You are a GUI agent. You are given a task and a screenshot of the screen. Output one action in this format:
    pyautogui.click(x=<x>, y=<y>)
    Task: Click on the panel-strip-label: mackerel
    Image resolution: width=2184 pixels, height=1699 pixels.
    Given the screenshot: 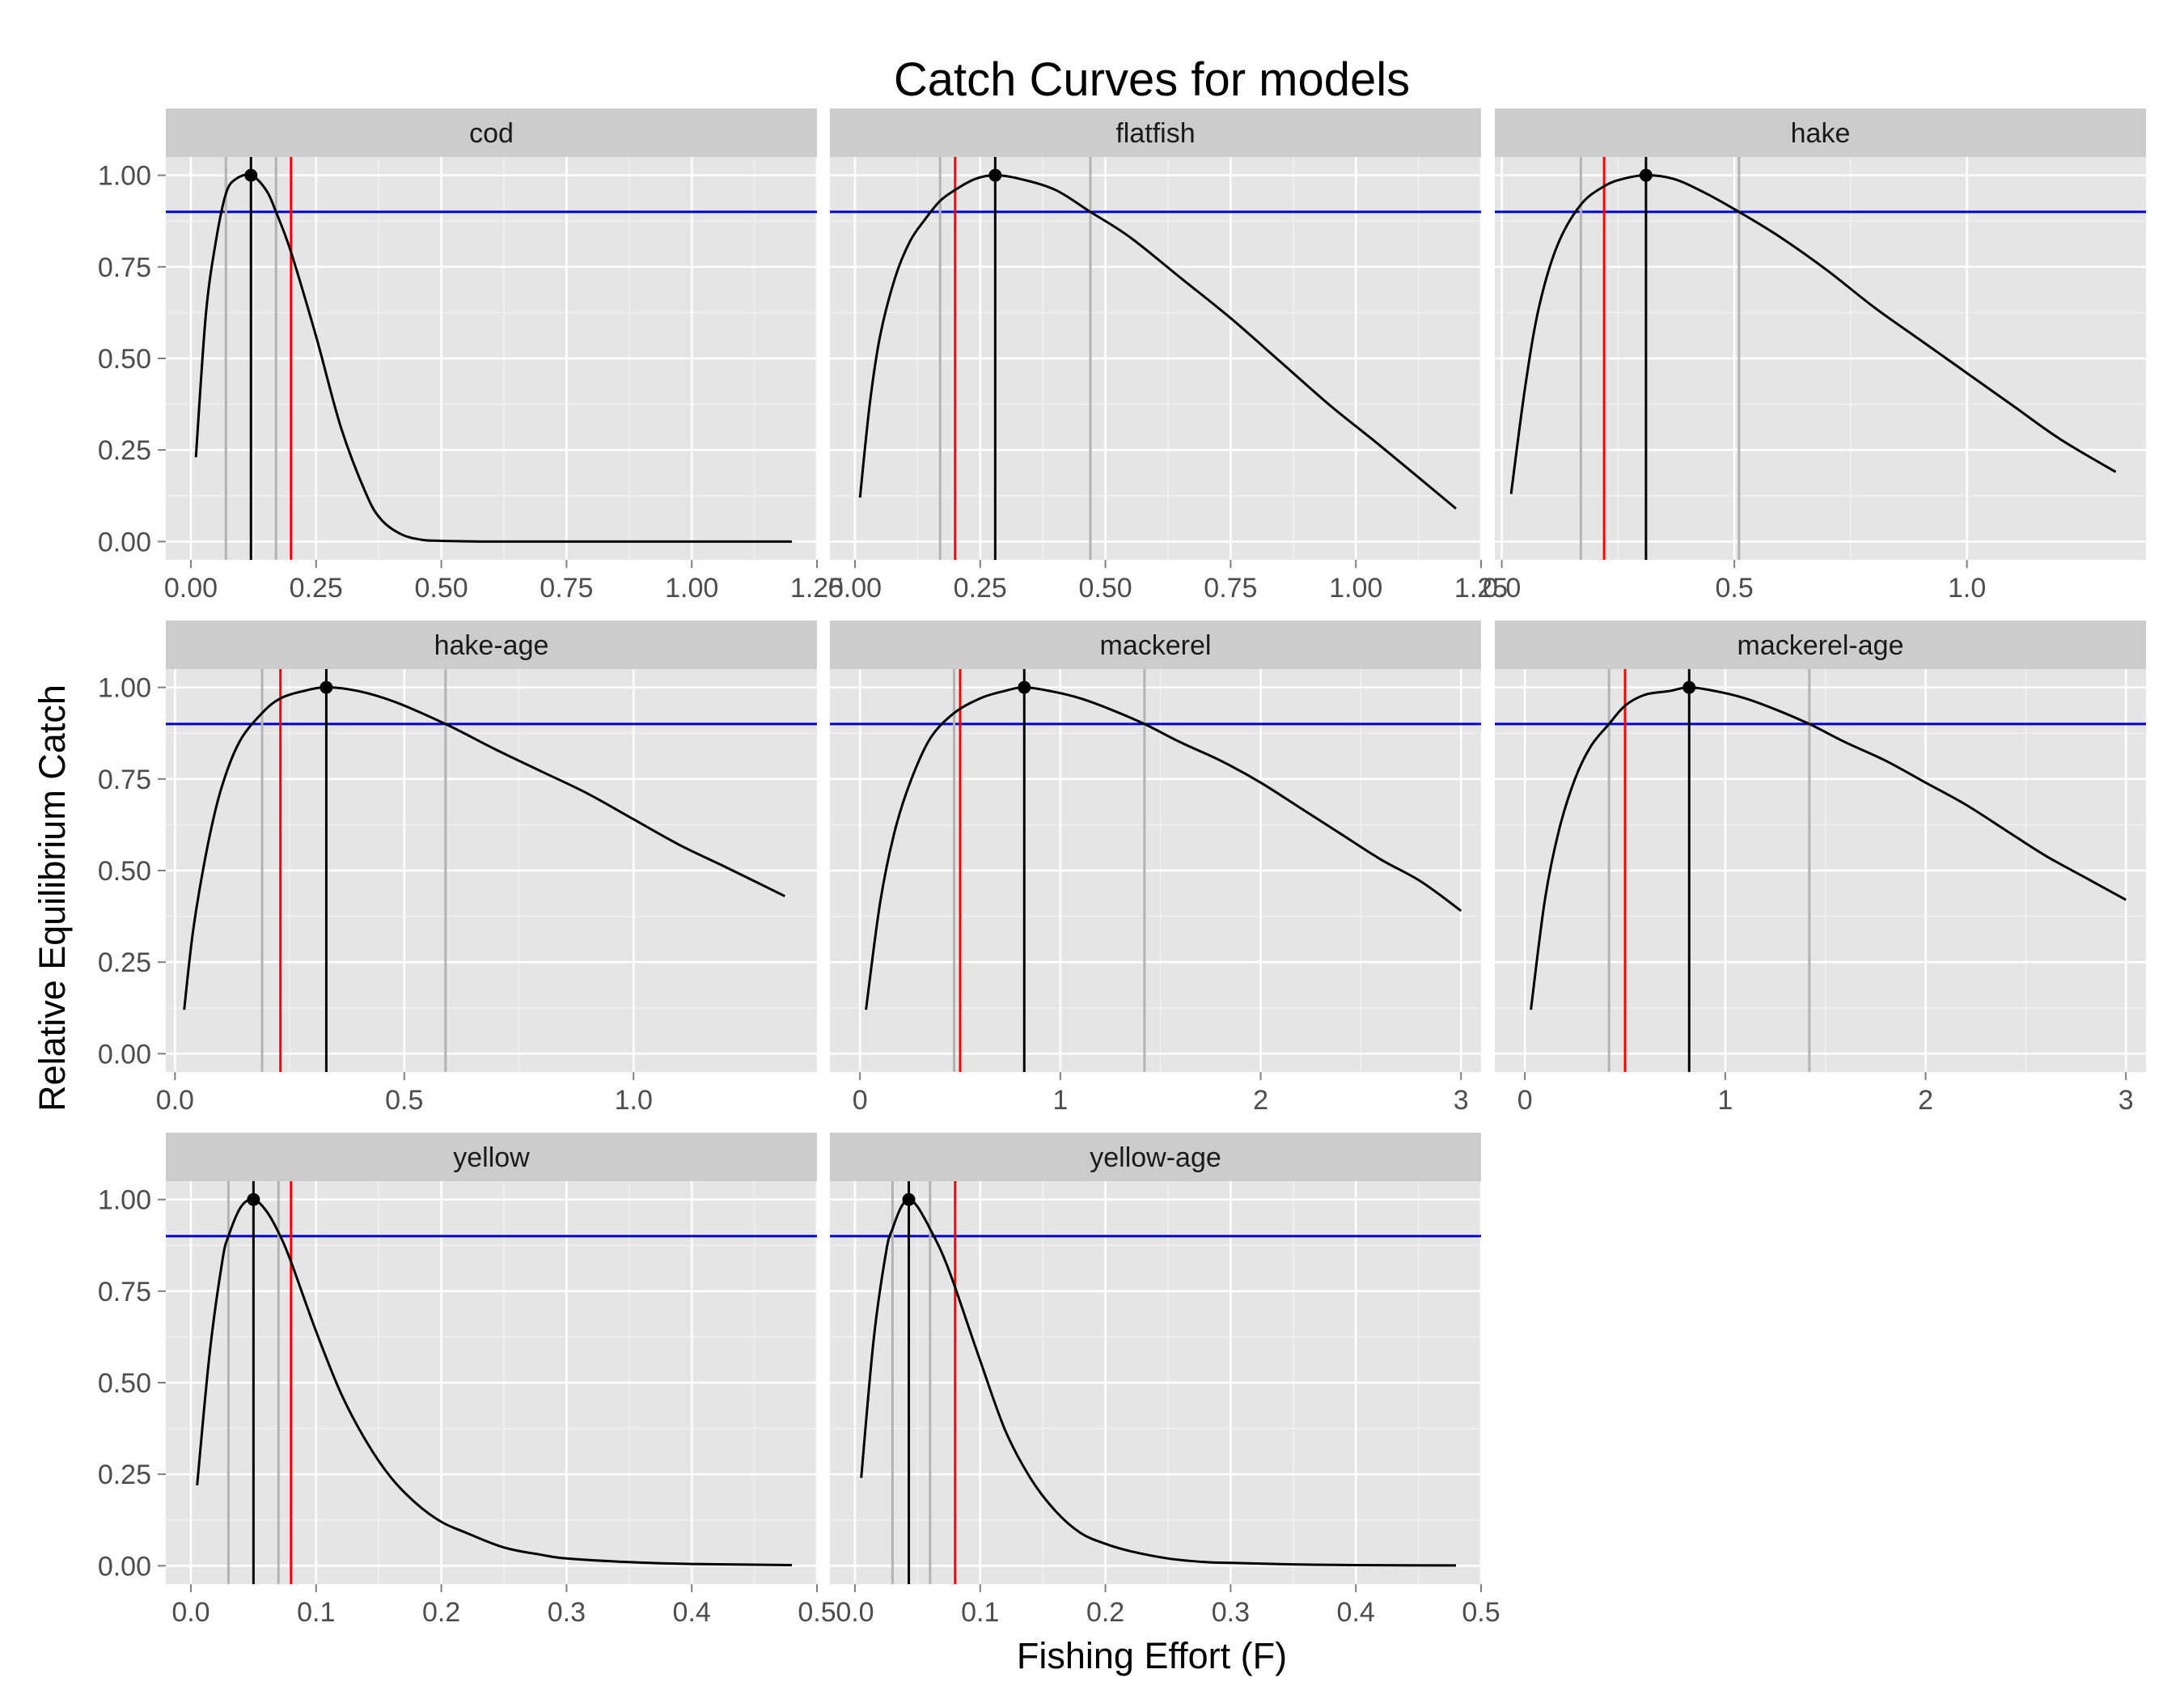 What is the action you would take?
    pyautogui.click(x=1156, y=645)
    